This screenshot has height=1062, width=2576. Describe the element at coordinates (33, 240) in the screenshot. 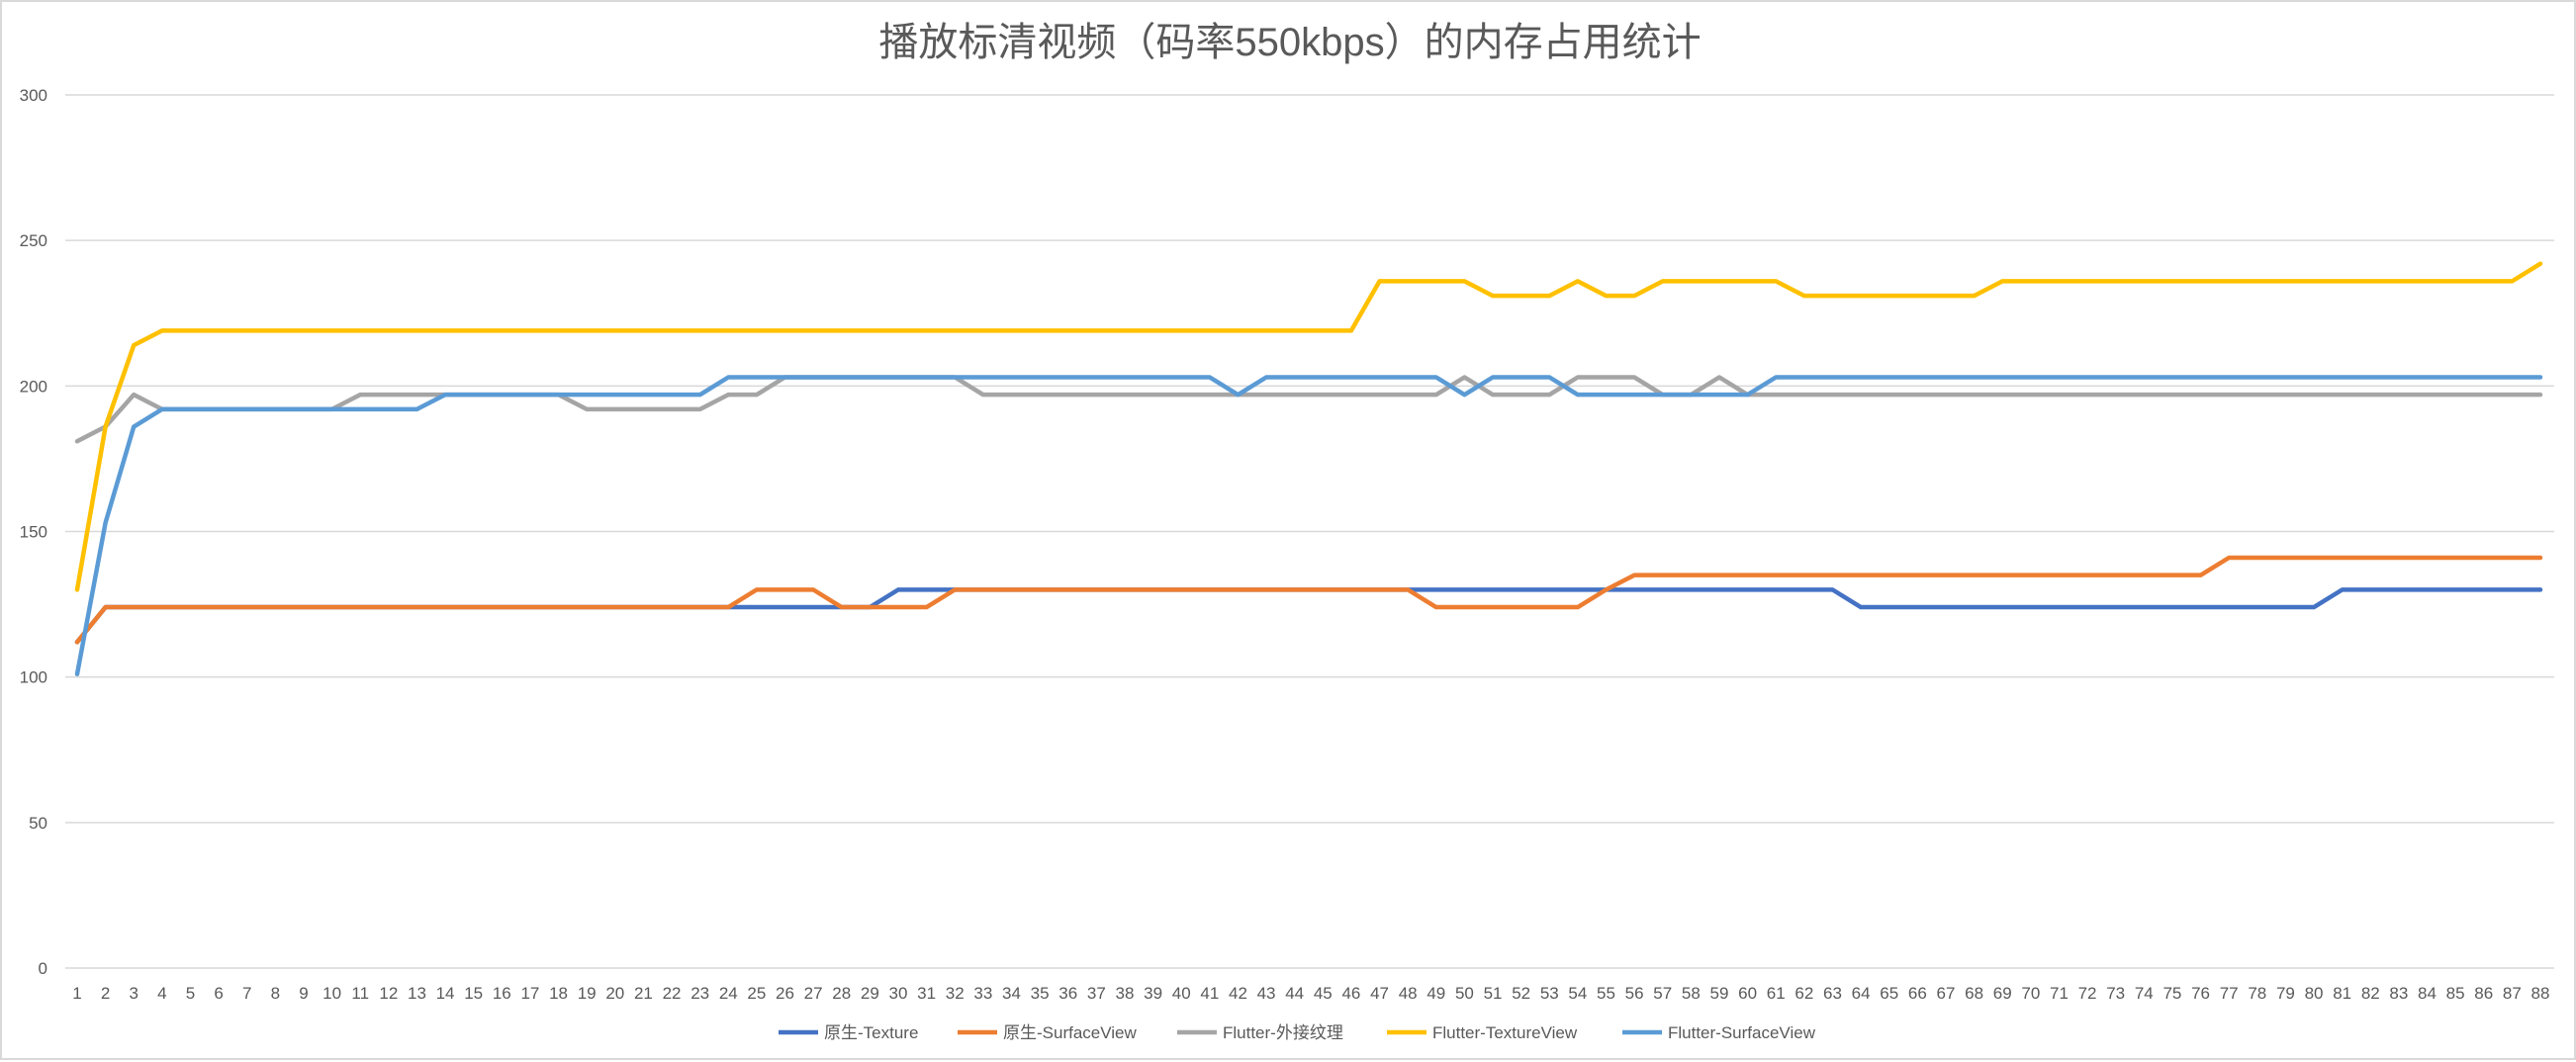

I see `y-tick-label: 250` at that location.